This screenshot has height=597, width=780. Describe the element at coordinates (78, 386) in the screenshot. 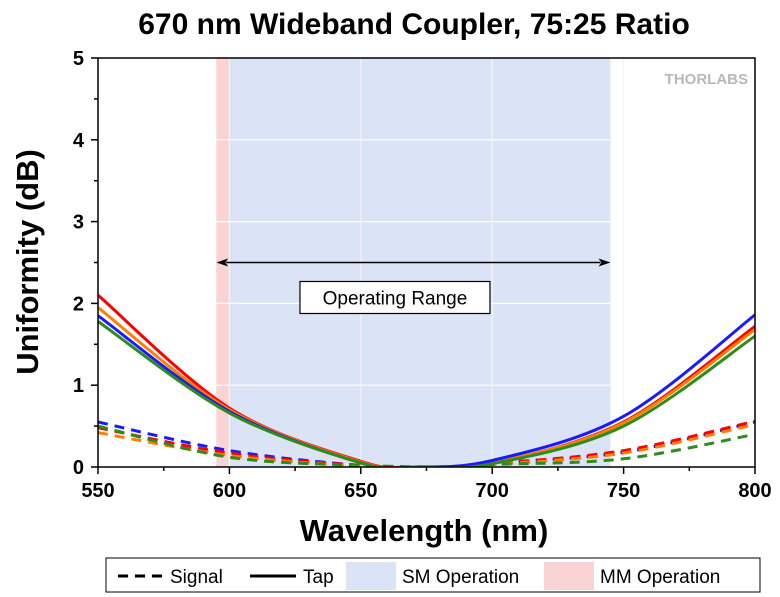

I see `y-tick-label: 1` at that location.